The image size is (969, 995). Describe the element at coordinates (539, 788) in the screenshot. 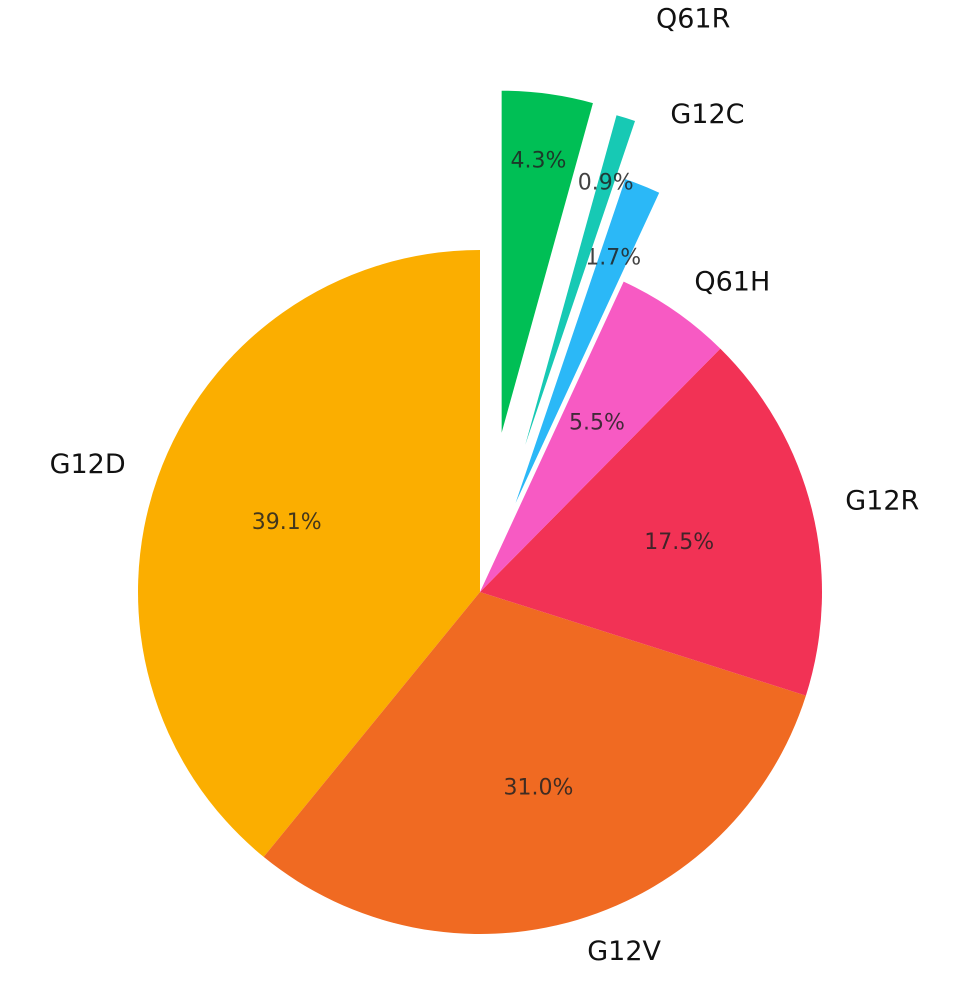

I see `slice-pct-g12v: 31.0%` at that location.